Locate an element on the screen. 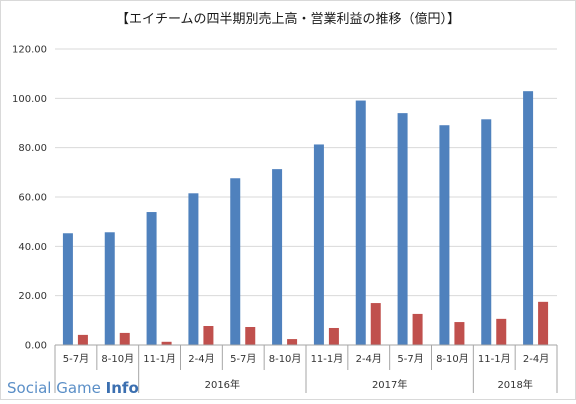 Image resolution: width=576 pixels, height=404 pixels. svg-text: Social Game Info is located at coordinates (73, 388).